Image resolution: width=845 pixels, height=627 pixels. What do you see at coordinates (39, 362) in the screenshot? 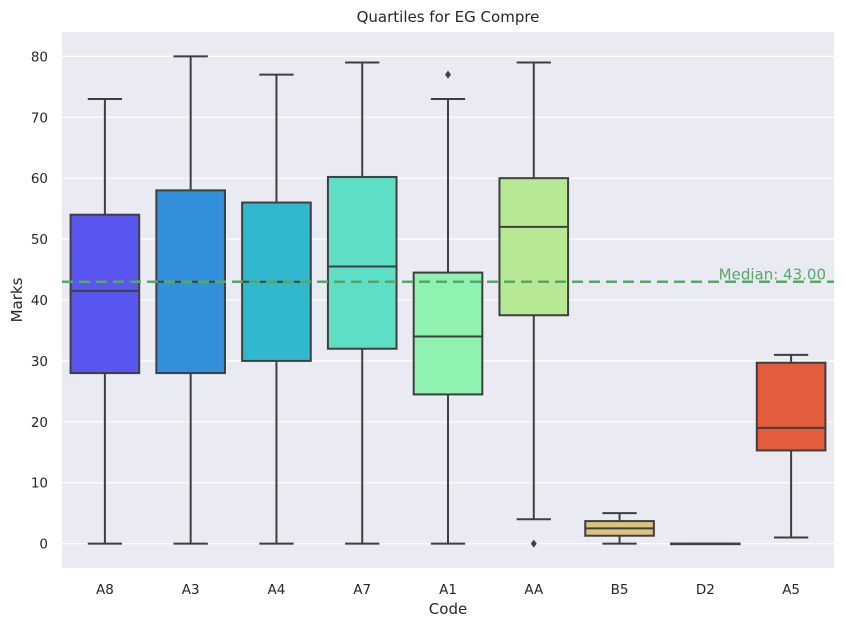
I see `y-tick-label-30: 30` at bounding box center [39, 362].